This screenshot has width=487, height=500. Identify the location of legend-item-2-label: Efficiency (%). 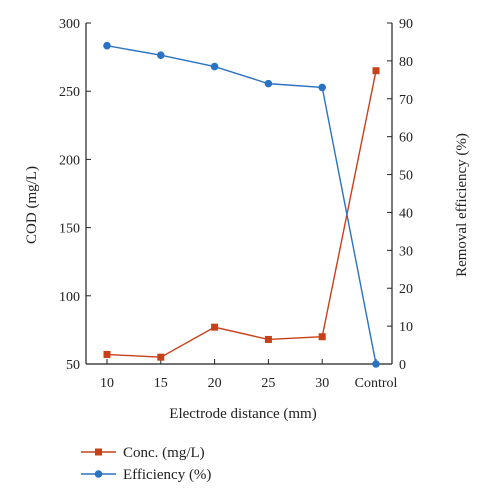
(167, 475).